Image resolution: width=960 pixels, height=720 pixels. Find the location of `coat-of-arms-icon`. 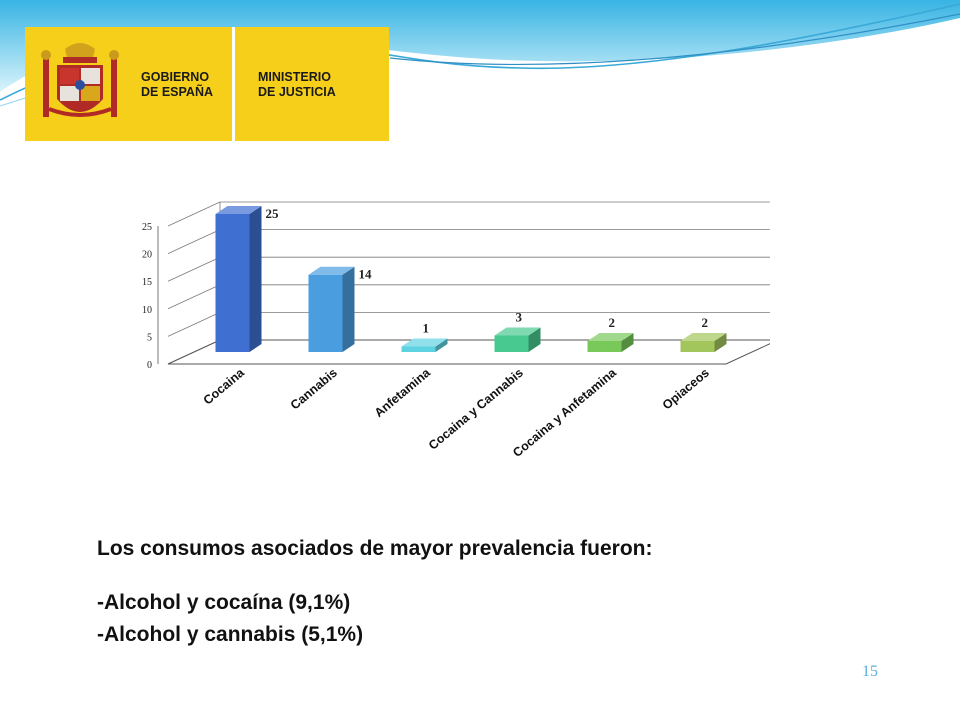

coat-of-arms-icon is located at coordinates (80, 80).